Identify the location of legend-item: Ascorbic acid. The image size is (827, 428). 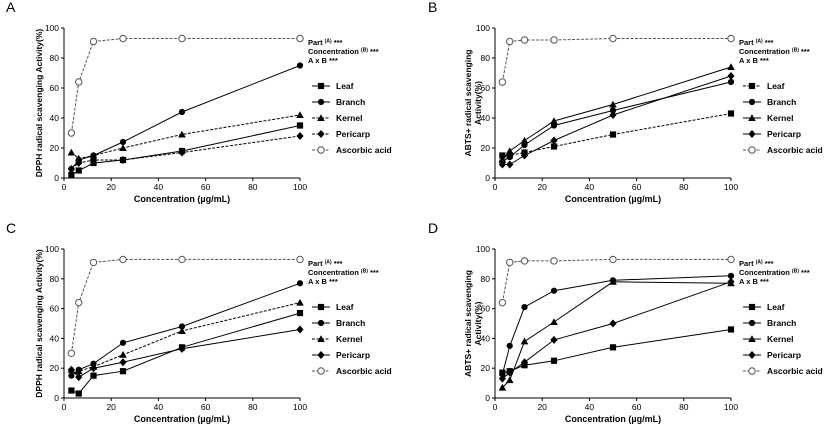
(352, 150).